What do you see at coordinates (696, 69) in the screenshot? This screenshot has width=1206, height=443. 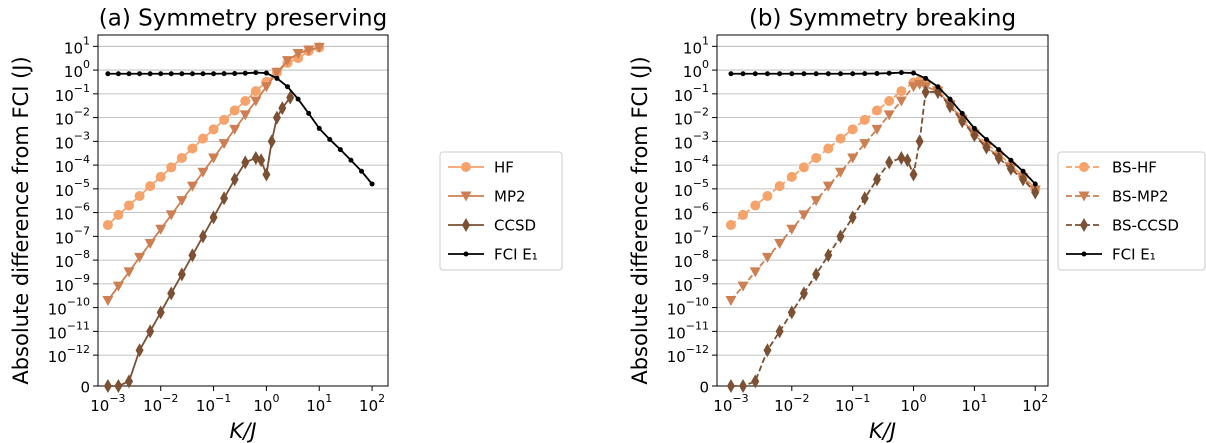 I see `y-tick-label: 10⁰` at bounding box center [696, 69].